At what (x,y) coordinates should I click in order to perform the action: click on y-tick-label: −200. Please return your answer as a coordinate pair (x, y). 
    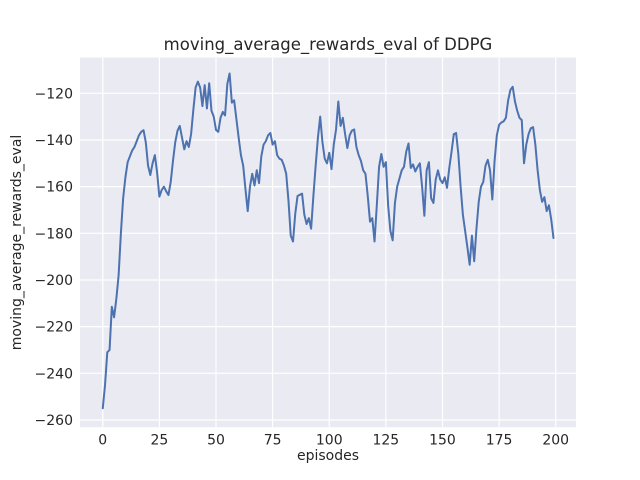
    Looking at the image, I should click on (54, 281).